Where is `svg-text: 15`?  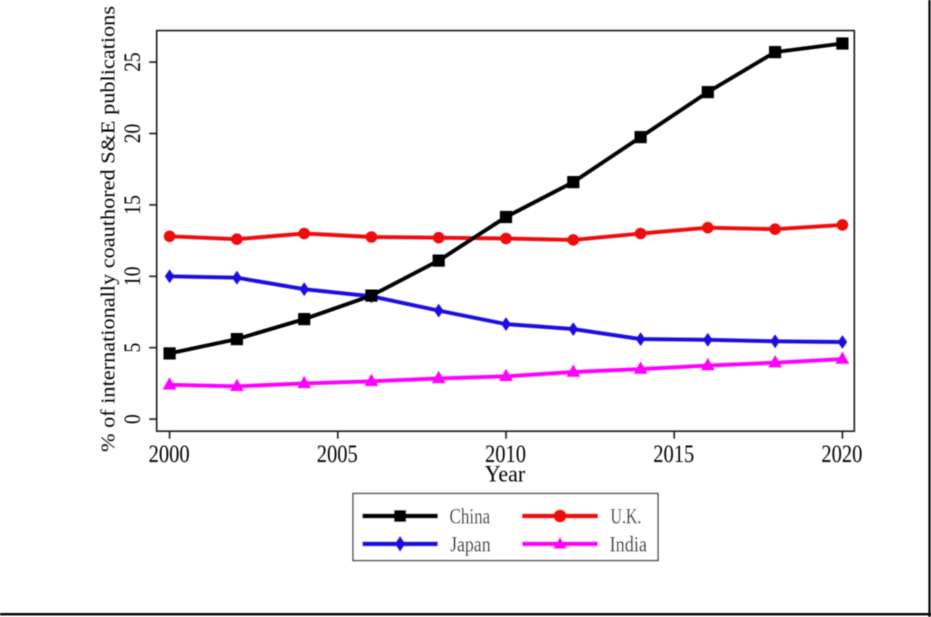 svg-text: 15 is located at coordinates (133, 204).